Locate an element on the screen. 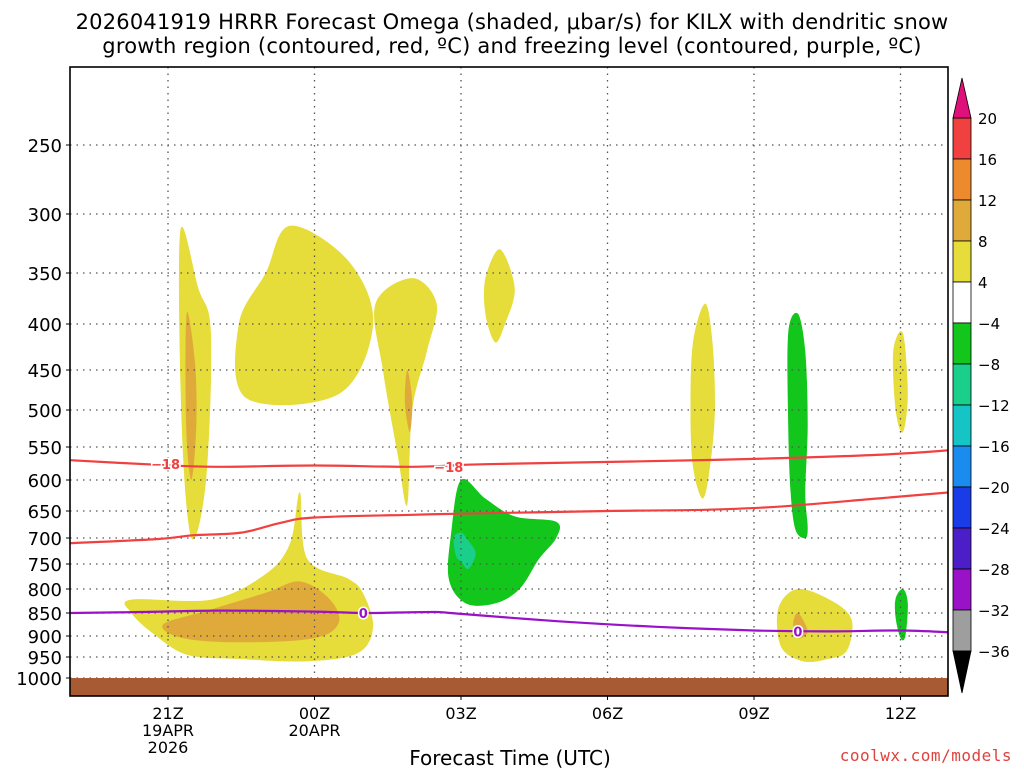 The height and width of the screenshot is (770, 1024). dgz-lower-line is located at coordinates (509, 518).